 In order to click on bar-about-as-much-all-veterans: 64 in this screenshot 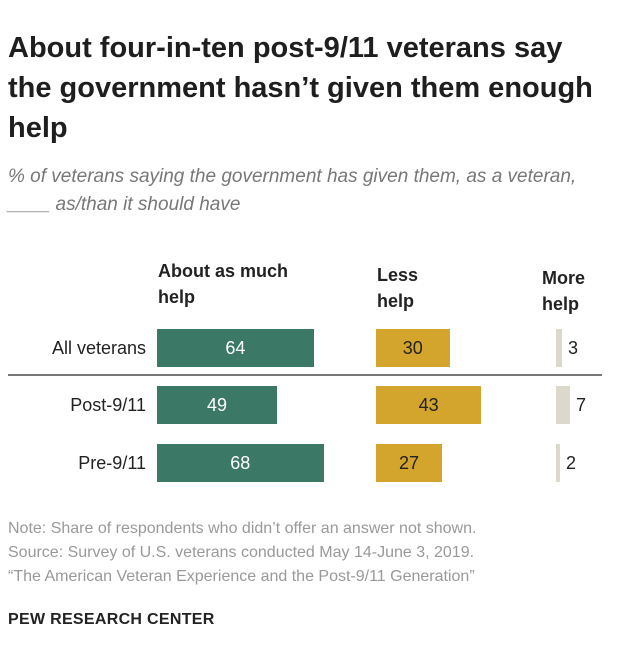, I will do `click(235, 348)`.